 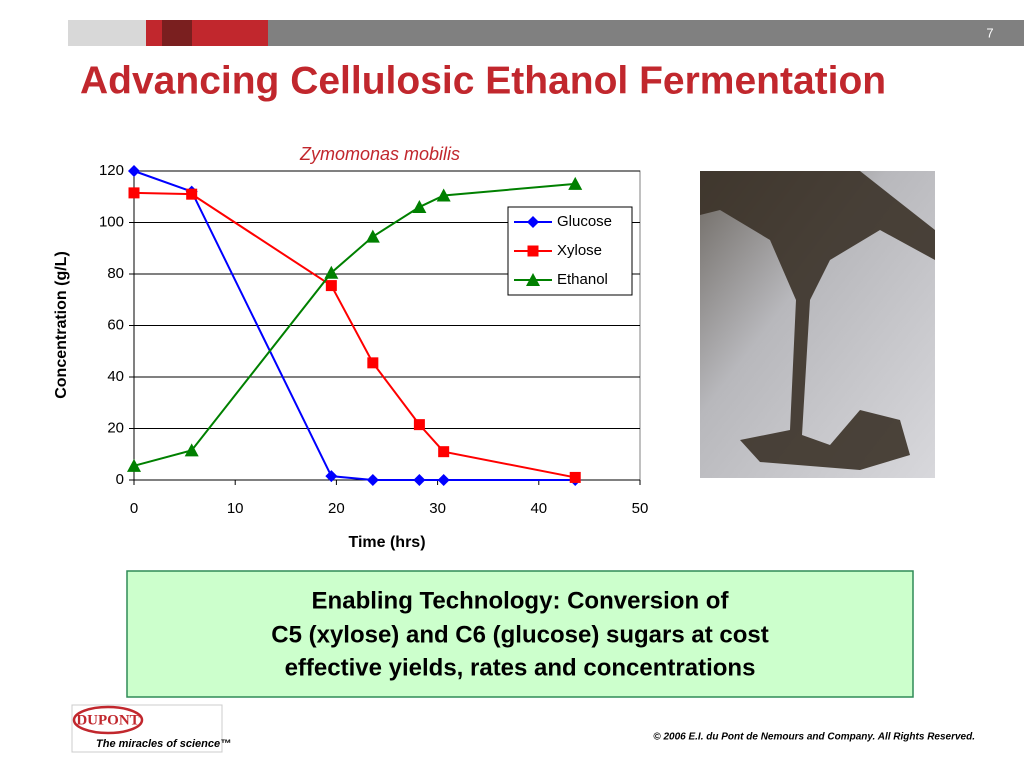 What do you see at coordinates (379, 154) in the screenshot?
I see `chart-title: Zymomonas mobilis` at bounding box center [379, 154].